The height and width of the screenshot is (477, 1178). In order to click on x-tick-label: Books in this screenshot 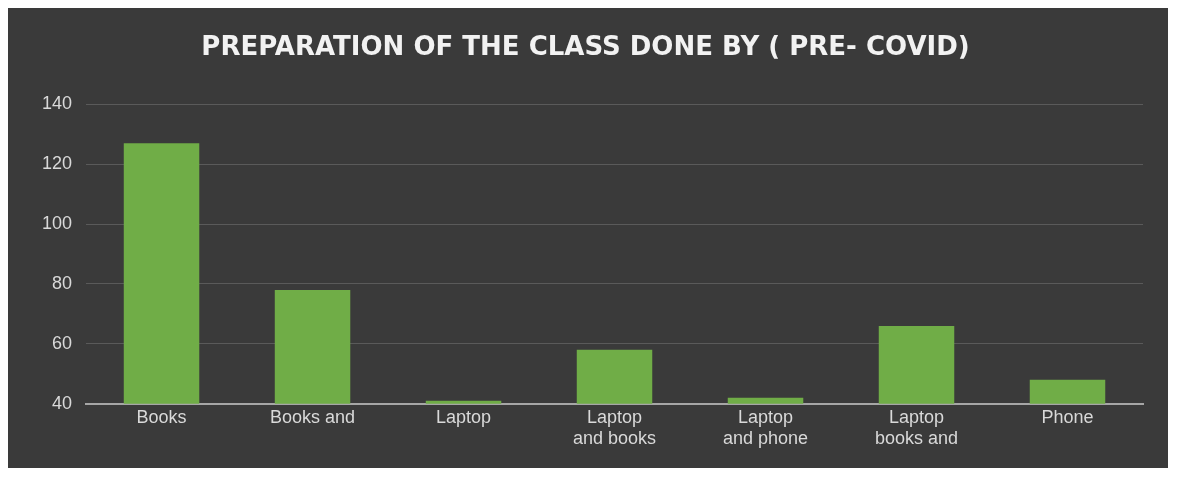, I will do `click(161, 416)`.